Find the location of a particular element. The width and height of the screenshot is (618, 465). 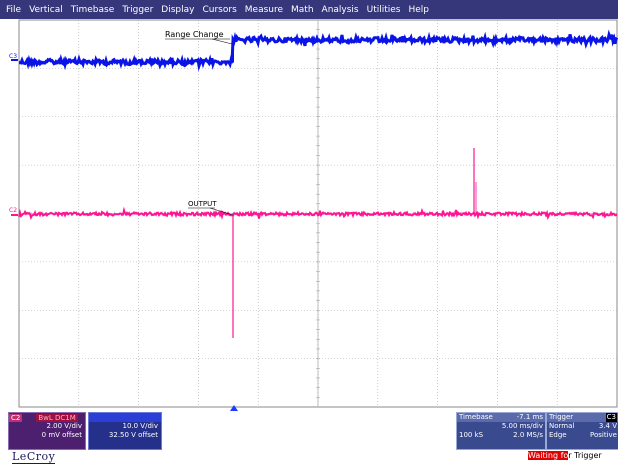

c2-marker: C2 is located at coordinates (13, 210).